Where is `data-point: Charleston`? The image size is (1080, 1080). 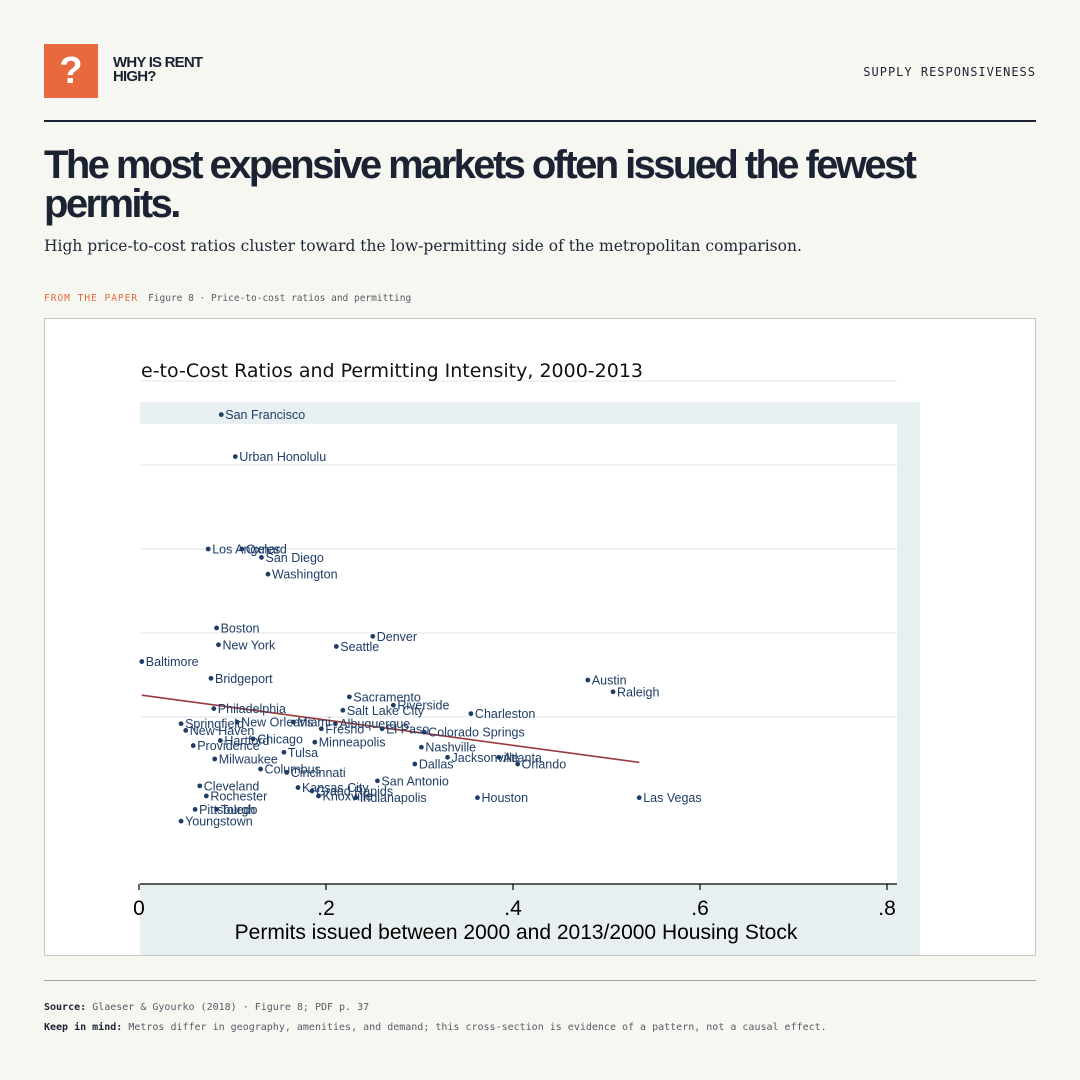 data-point: Charleston is located at coordinates (501, 714).